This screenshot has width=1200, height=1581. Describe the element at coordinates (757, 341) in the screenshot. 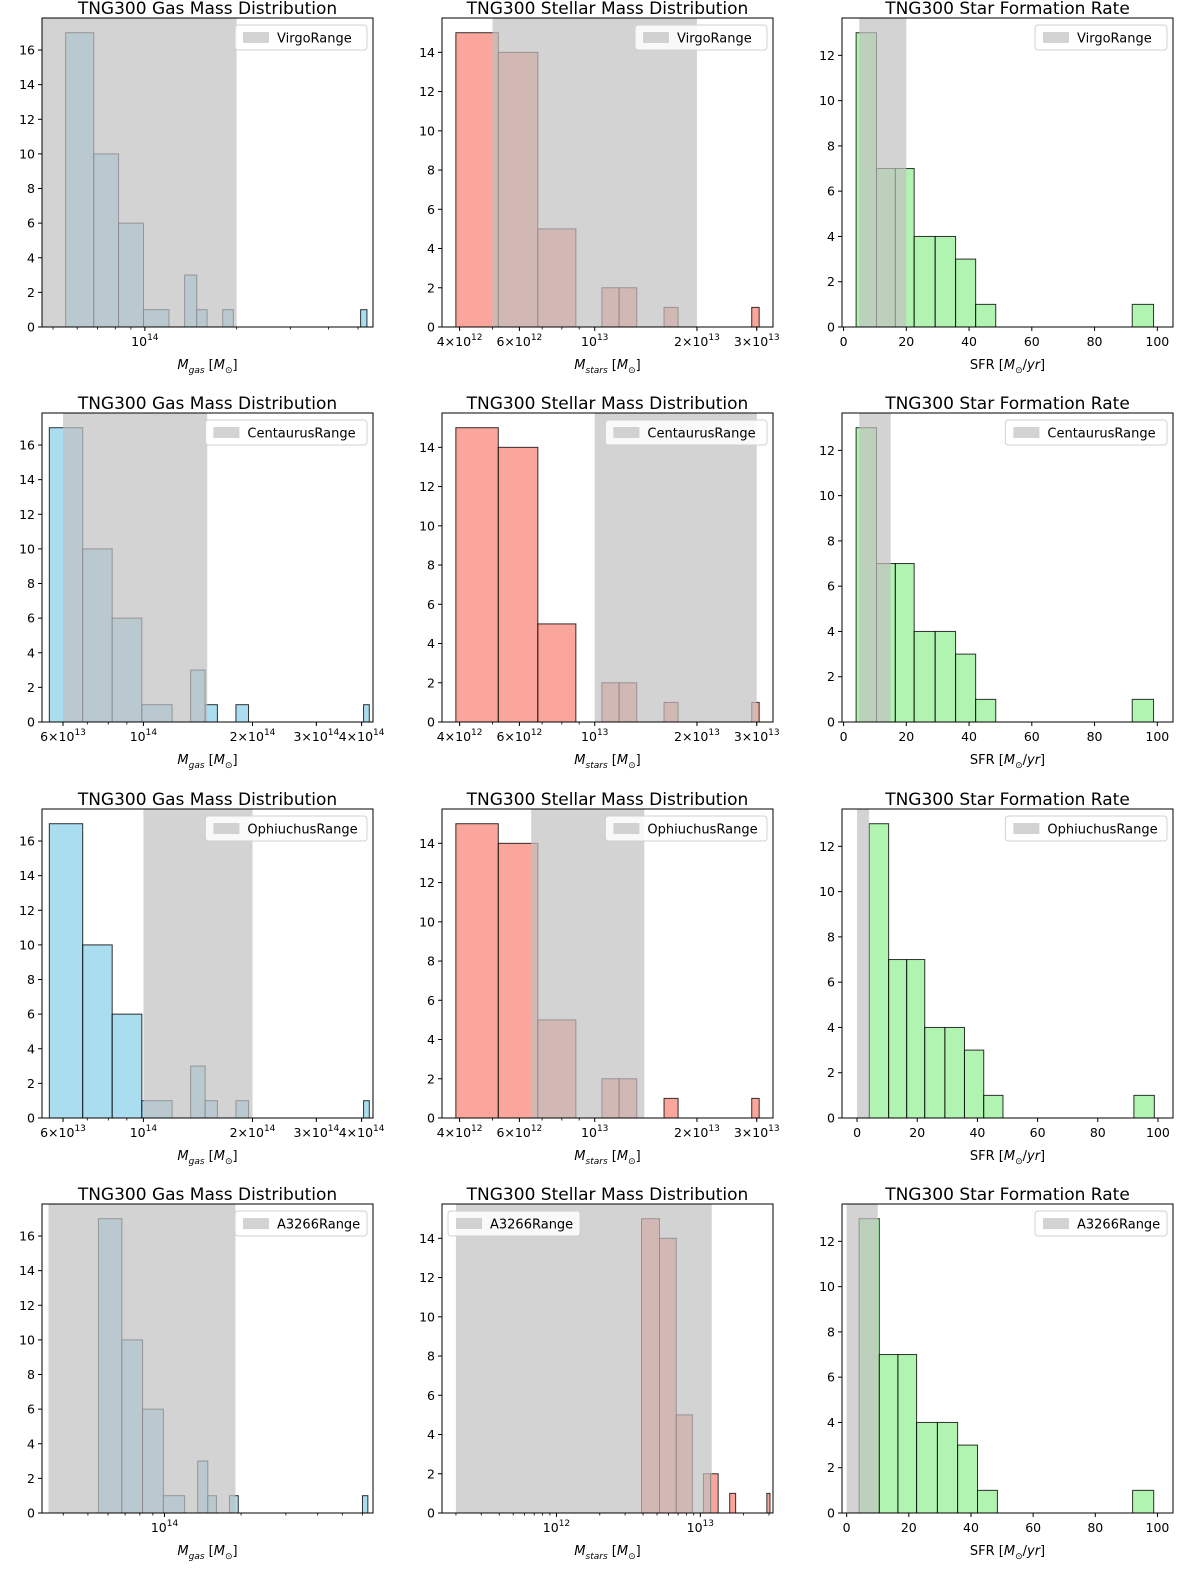

I see `x-tick-label: 3×10¹³` at that location.